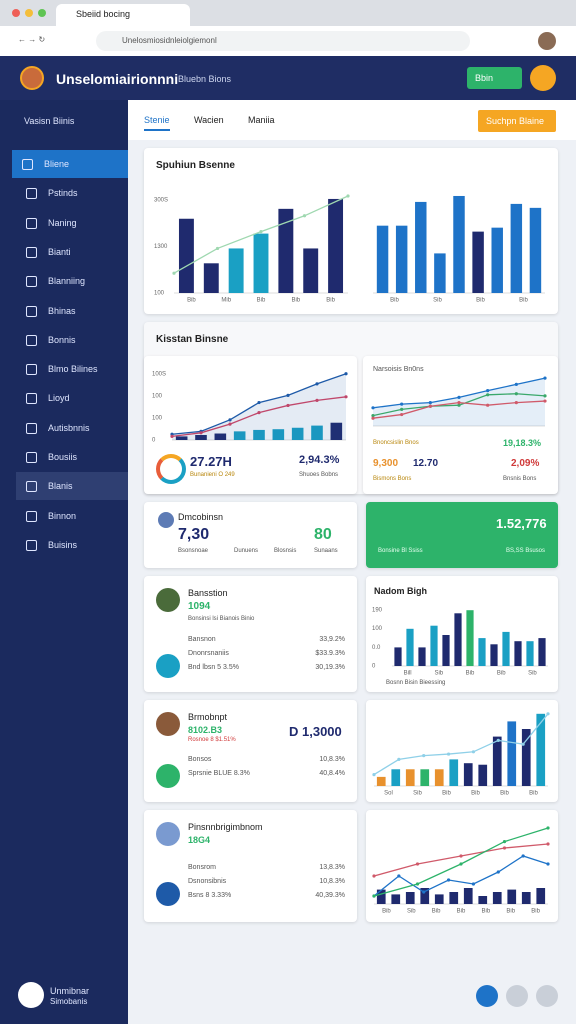  What do you see at coordinates (543, 78) in the screenshot?
I see `header-icon` at bounding box center [543, 78].